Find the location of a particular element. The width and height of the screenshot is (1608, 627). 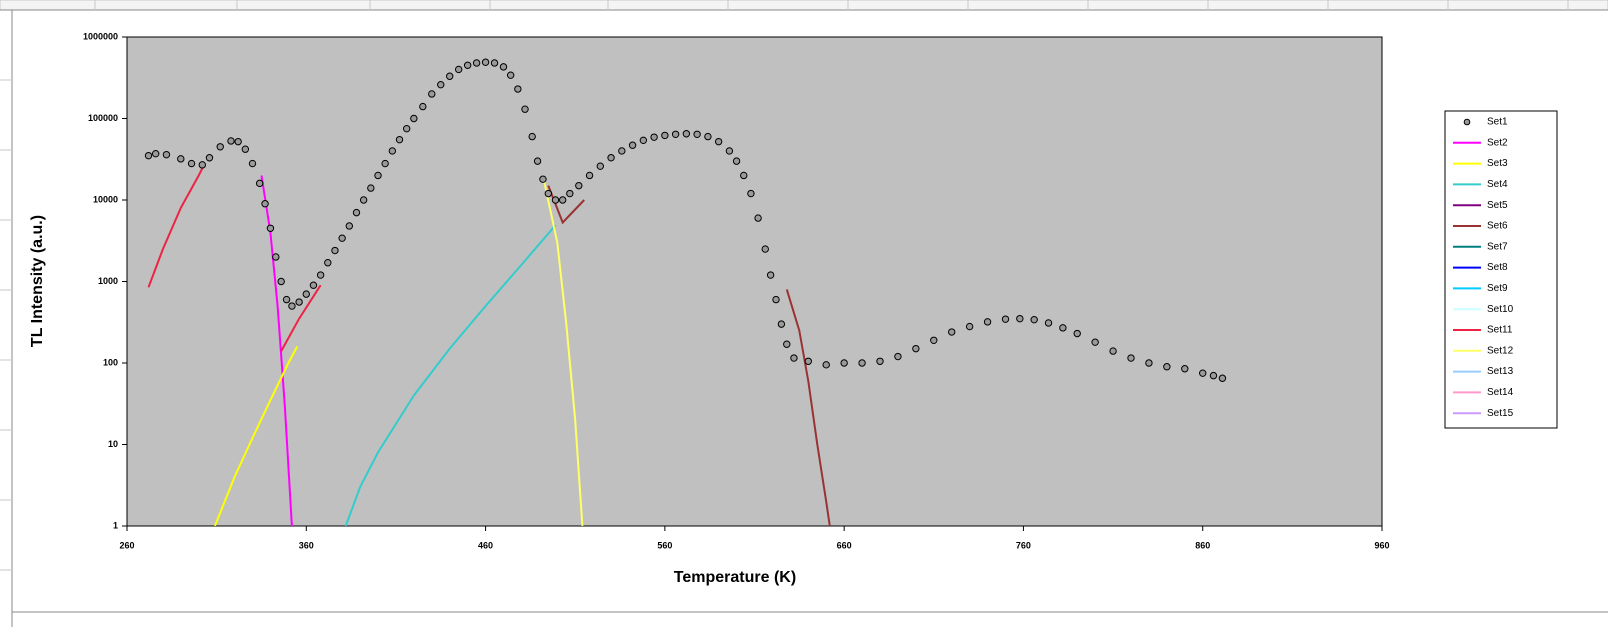

legend-label: Set8 is located at coordinates (1497, 267).